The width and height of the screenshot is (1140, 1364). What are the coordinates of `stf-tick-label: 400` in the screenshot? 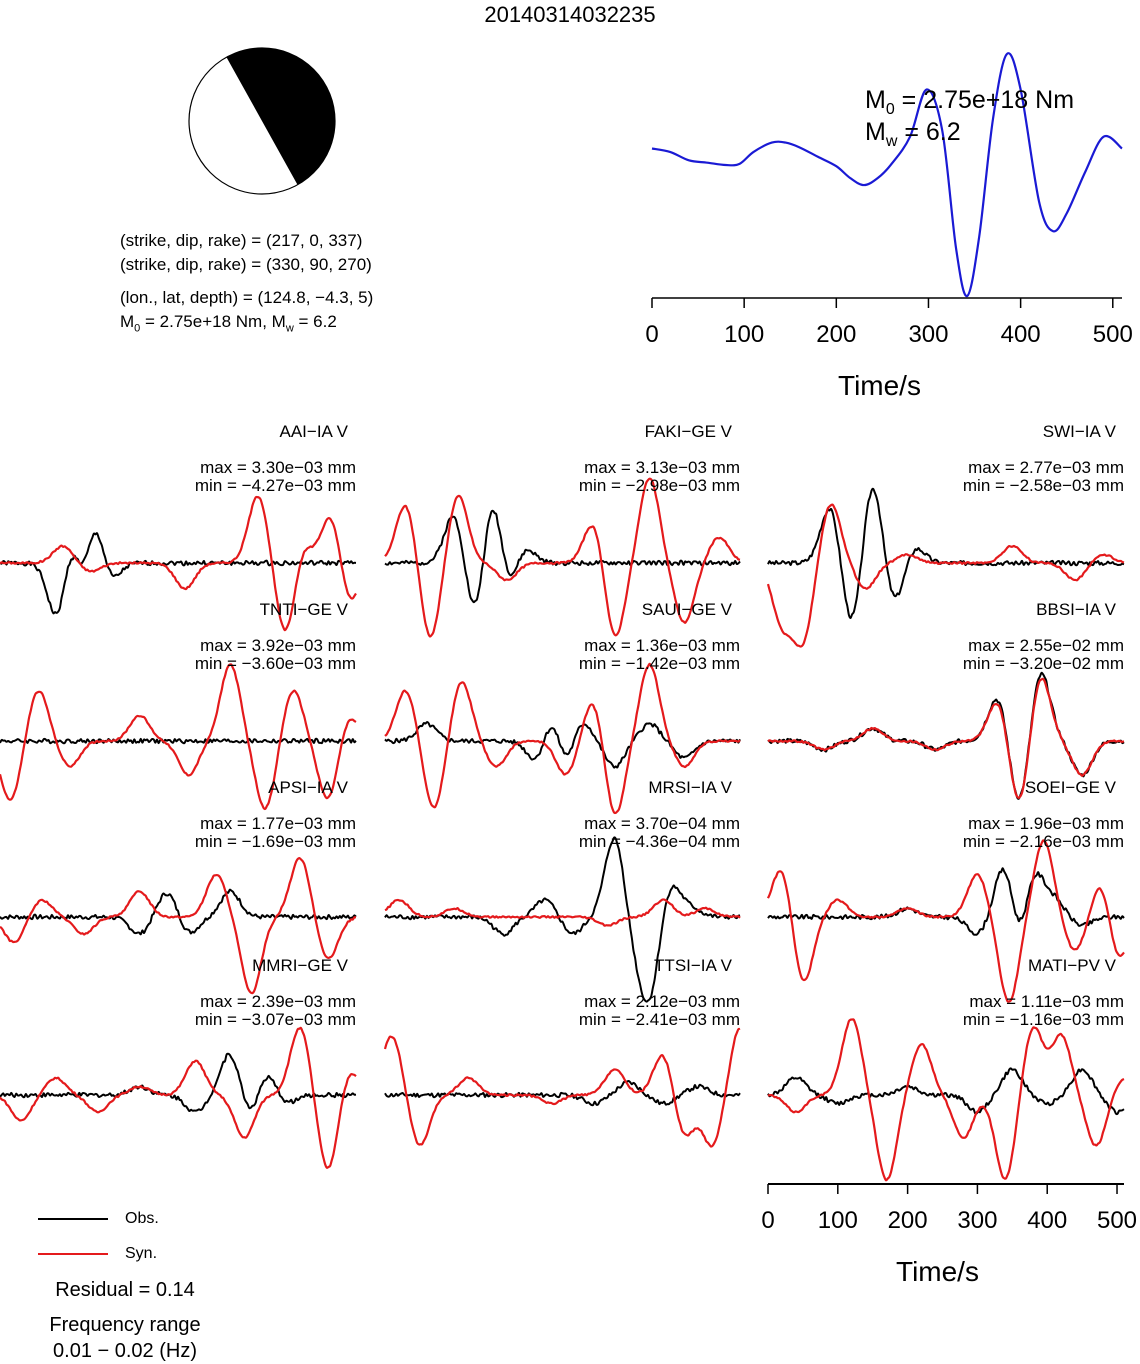 It's located at (1021, 334).